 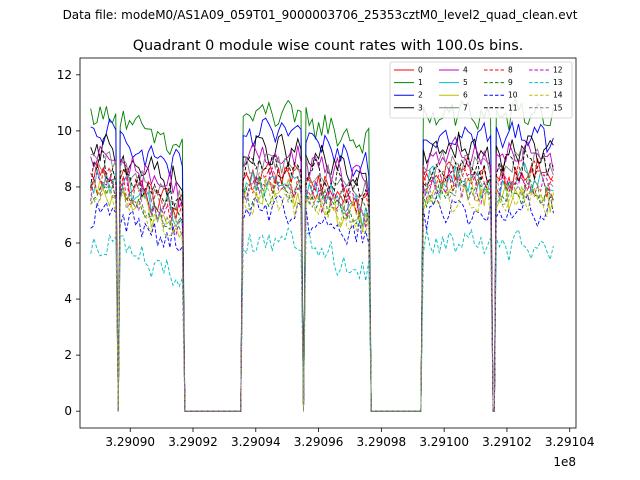 I want to click on legend-label-11: 11, so click(x=513, y=107).